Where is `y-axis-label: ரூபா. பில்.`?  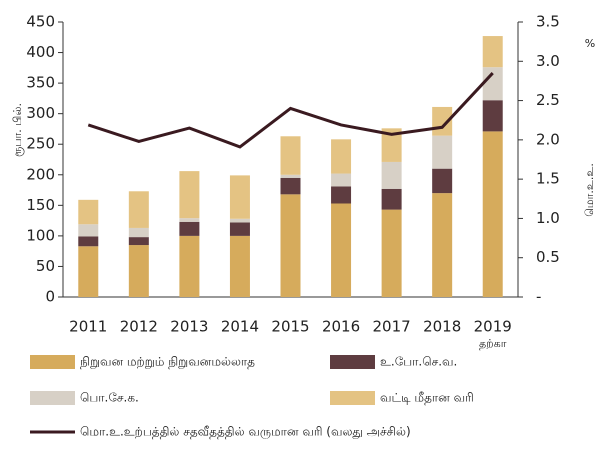
y-axis-label: ரூபா. பில். is located at coordinates (17, 130).